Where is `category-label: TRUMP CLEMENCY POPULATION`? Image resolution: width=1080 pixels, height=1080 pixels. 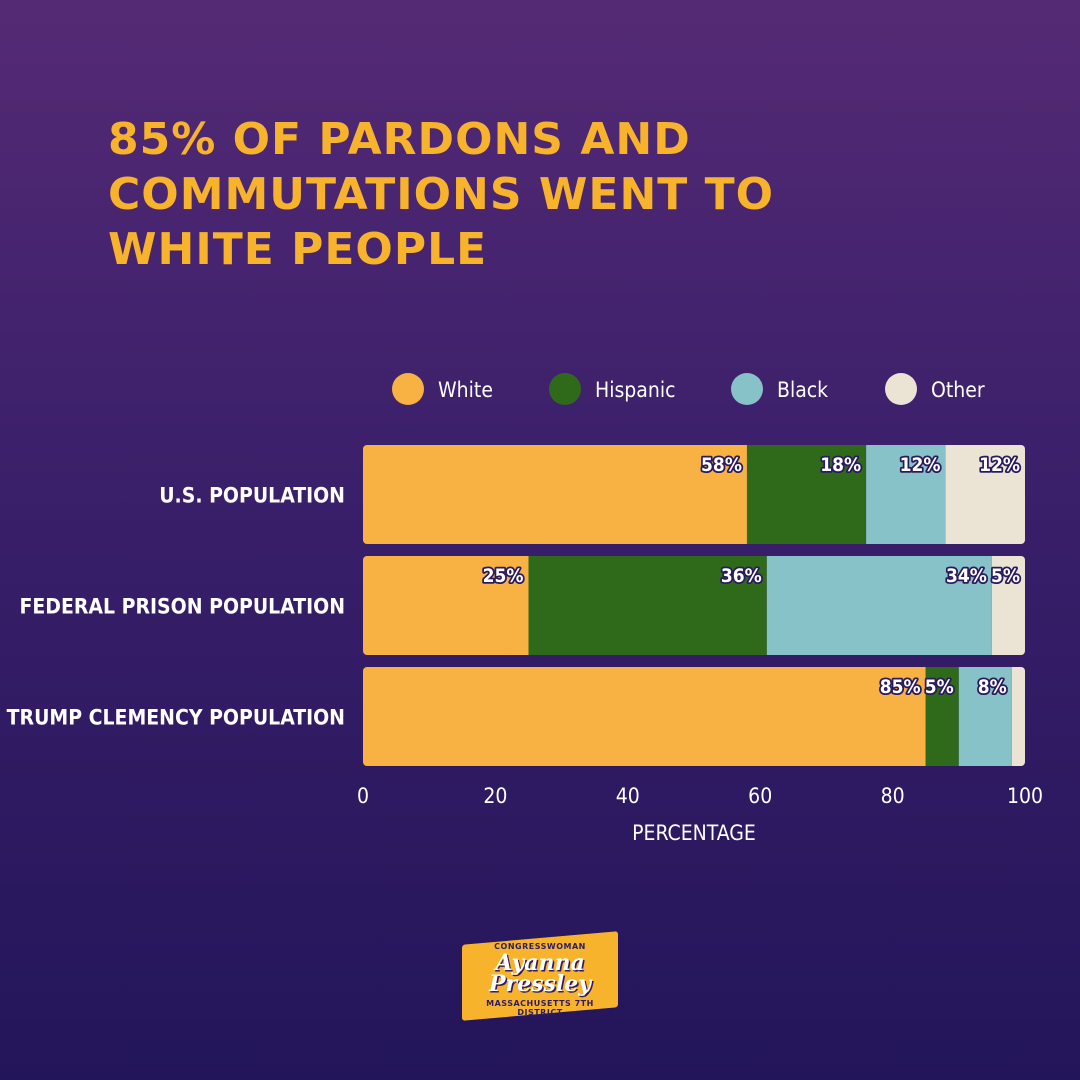
category-label: TRUMP CLEMENCY POPULATION is located at coordinates (176, 718).